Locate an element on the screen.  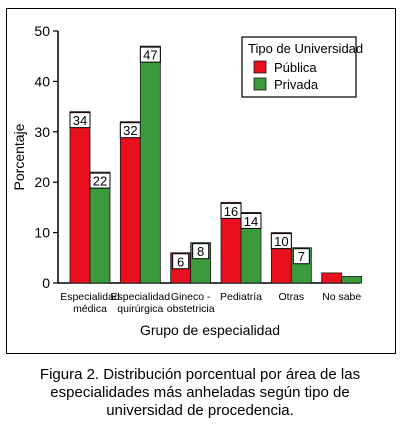
data-label-privada: 22 is located at coordinates (100, 181).